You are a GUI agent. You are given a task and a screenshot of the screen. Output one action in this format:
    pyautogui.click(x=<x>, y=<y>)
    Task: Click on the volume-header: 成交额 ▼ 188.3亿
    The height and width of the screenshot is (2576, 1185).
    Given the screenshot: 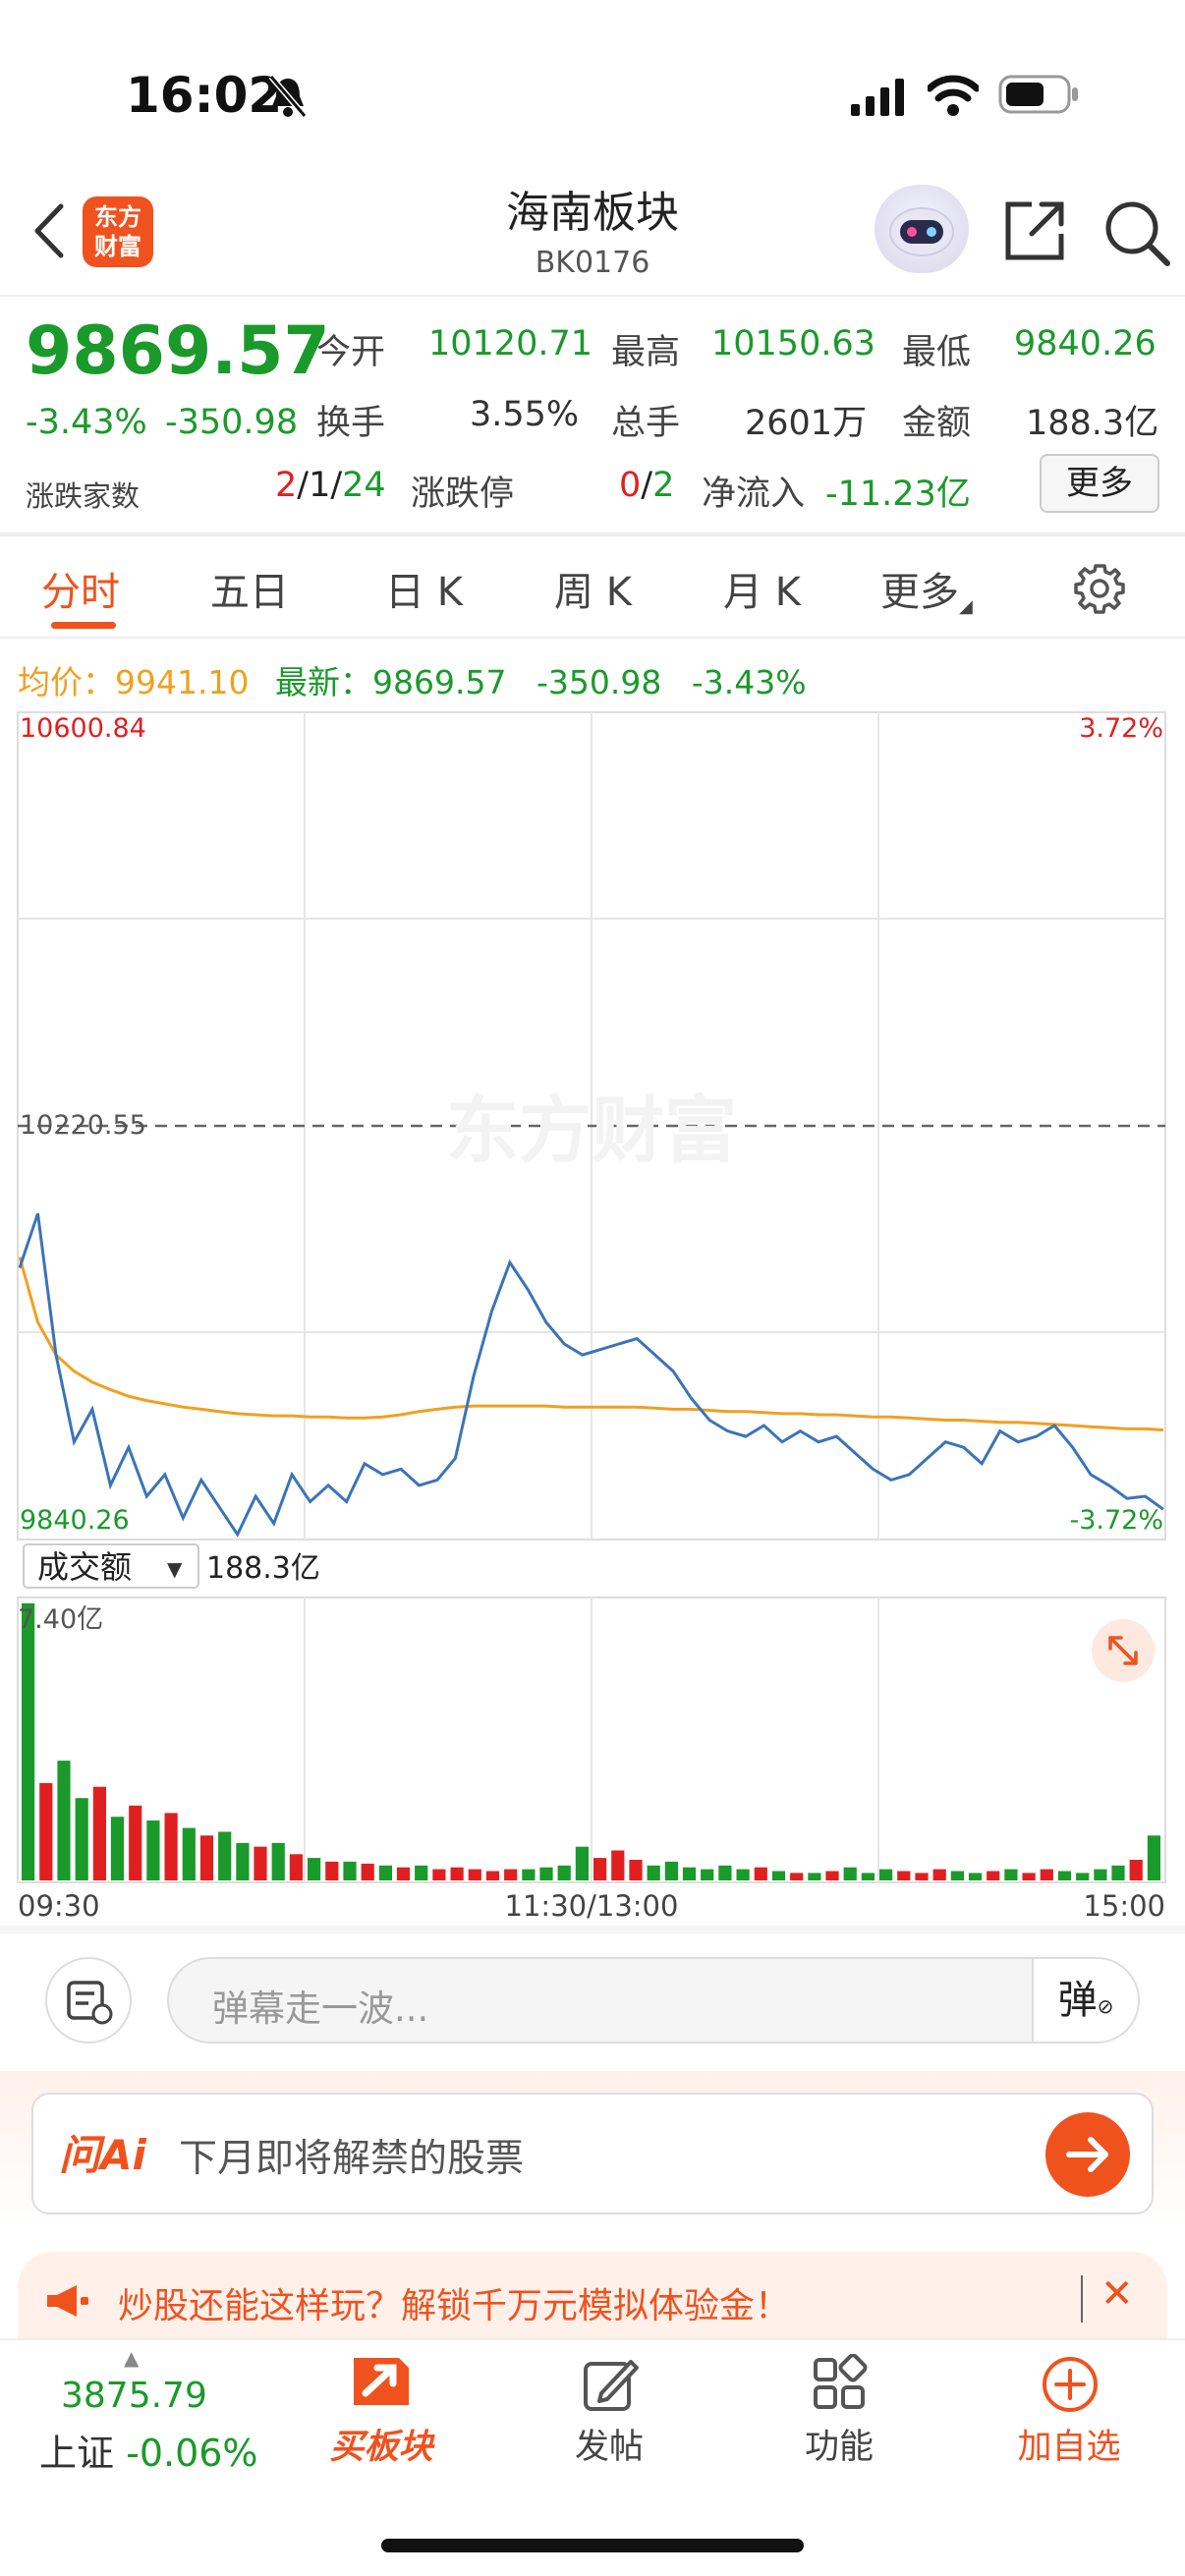 What is the action you would take?
    pyautogui.click(x=171, y=1566)
    